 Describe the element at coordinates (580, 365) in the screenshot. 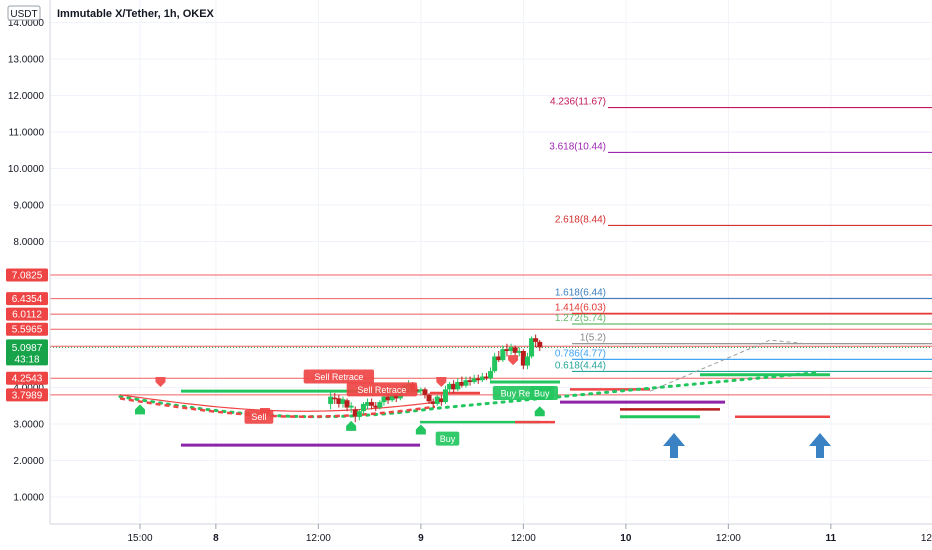

I see `fib-level-label: 0.618(4.44)` at that location.